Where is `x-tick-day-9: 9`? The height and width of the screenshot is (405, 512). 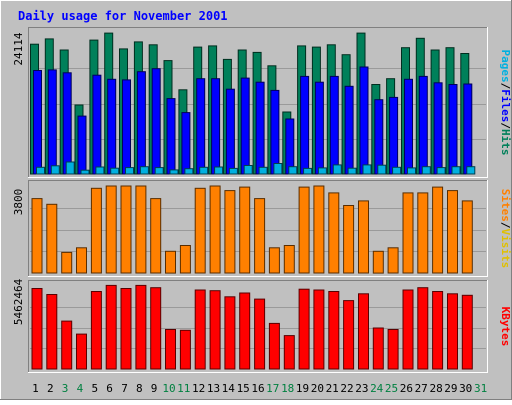 x-tick-day-9: 9 is located at coordinates (154, 388).